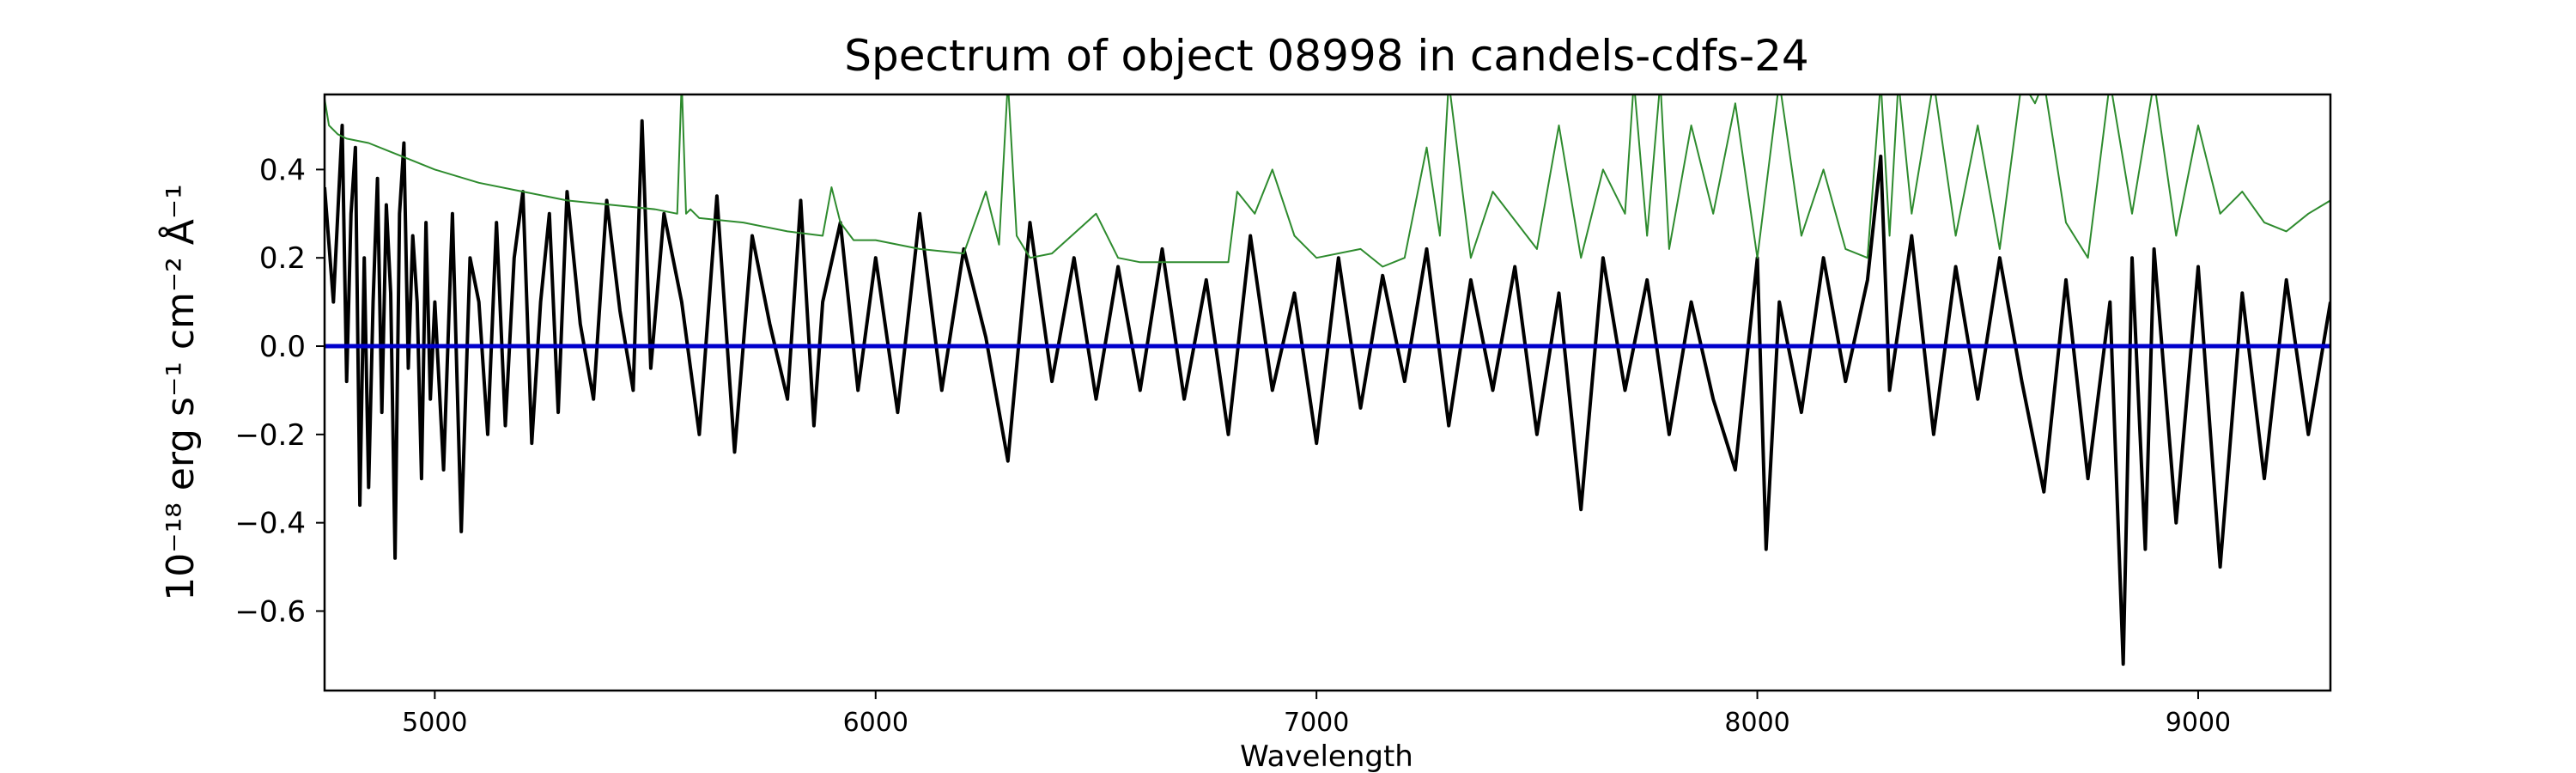  I want to click on y-tick-label-3: 0.0, so click(282, 347).